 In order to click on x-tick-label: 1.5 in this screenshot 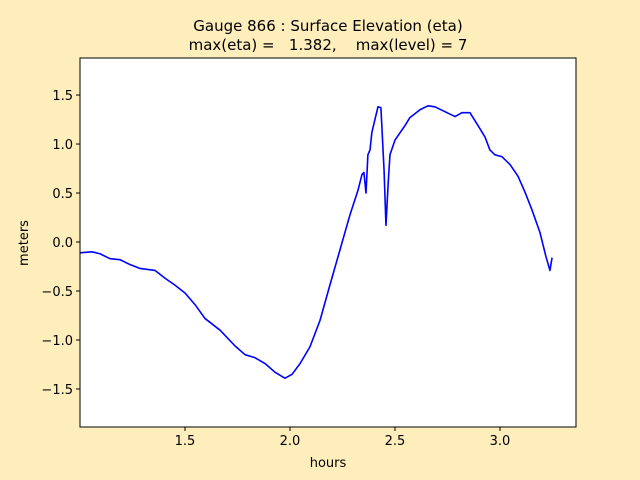, I will do `click(185, 441)`.